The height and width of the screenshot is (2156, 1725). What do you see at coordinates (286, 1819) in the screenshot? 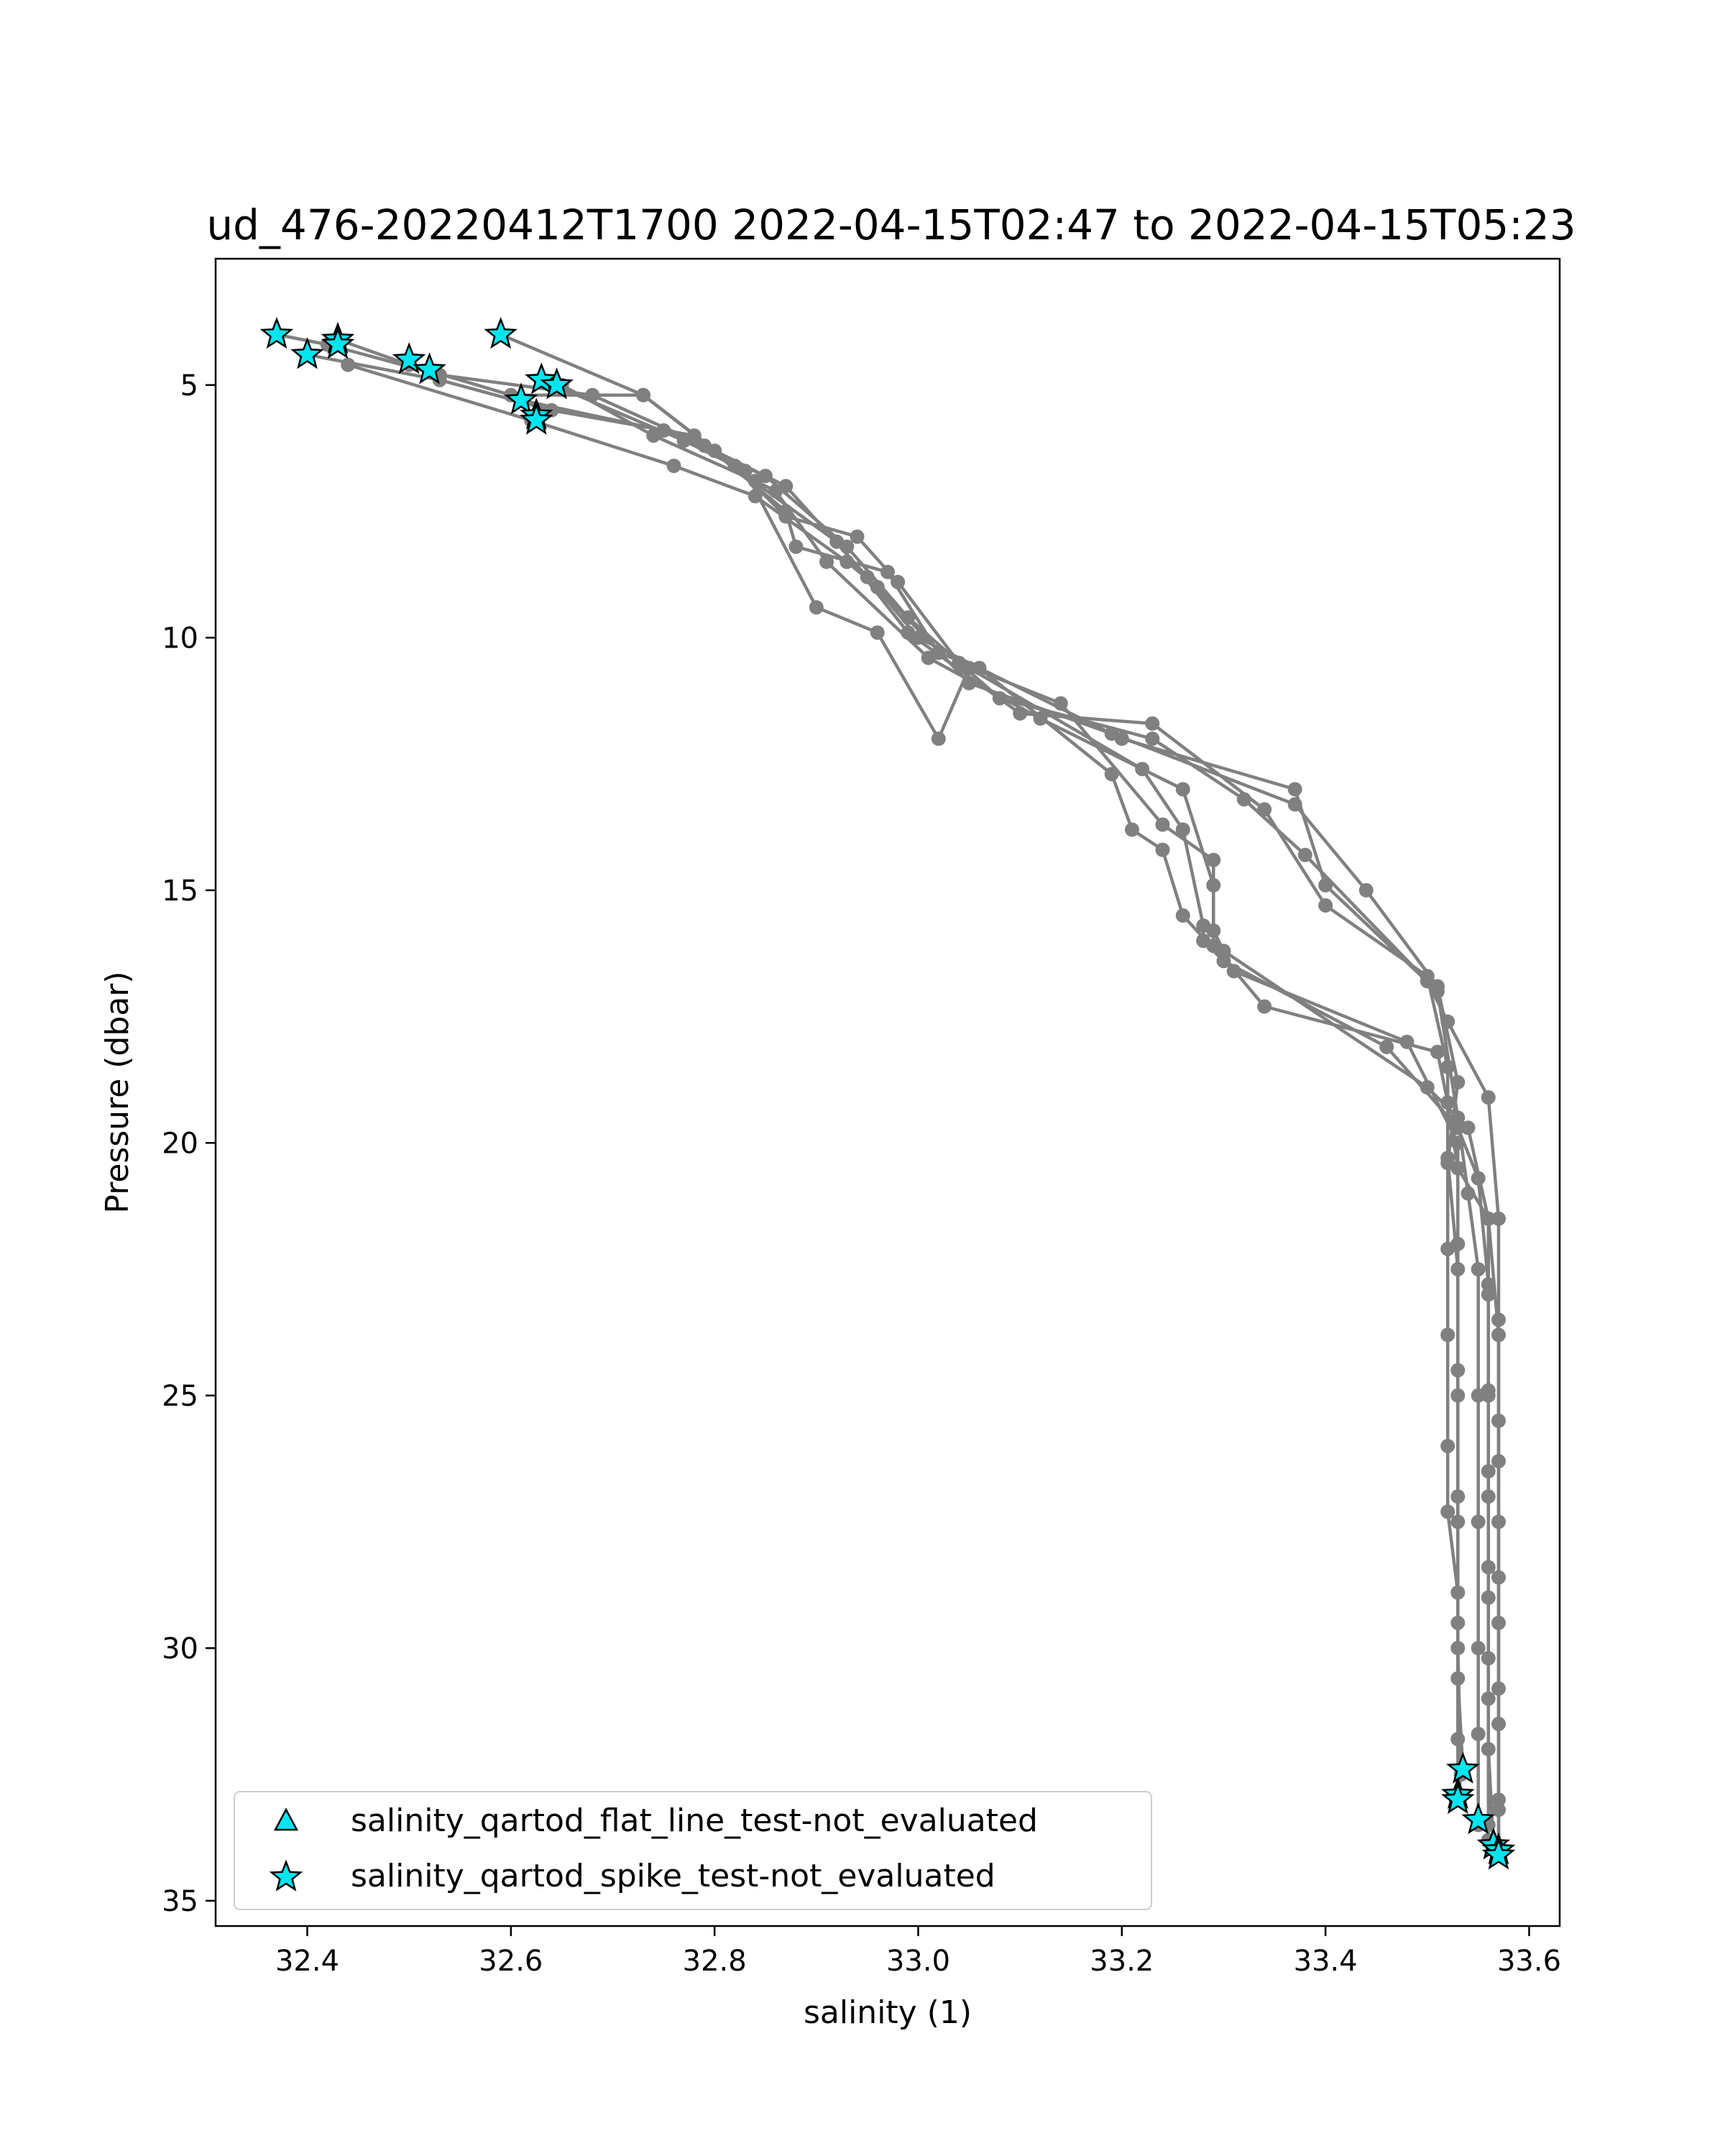
I see `legend-triangle-marker` at bounding box center [286, 1819].